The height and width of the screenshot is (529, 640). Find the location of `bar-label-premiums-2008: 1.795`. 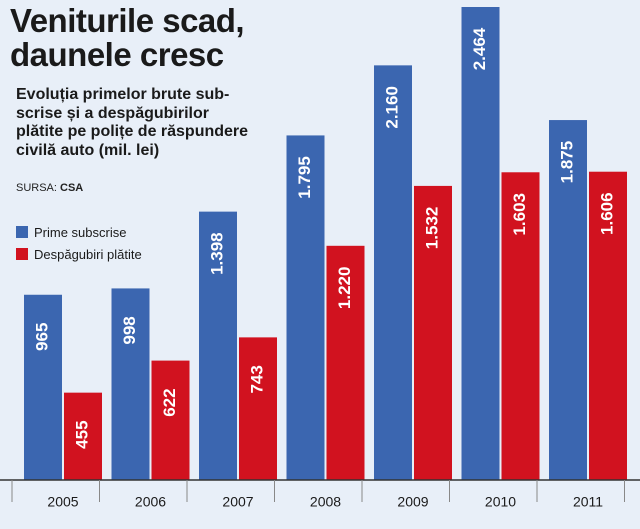

bar-label-premiums-2008: 1.795 is located at coordinates (304, 177).